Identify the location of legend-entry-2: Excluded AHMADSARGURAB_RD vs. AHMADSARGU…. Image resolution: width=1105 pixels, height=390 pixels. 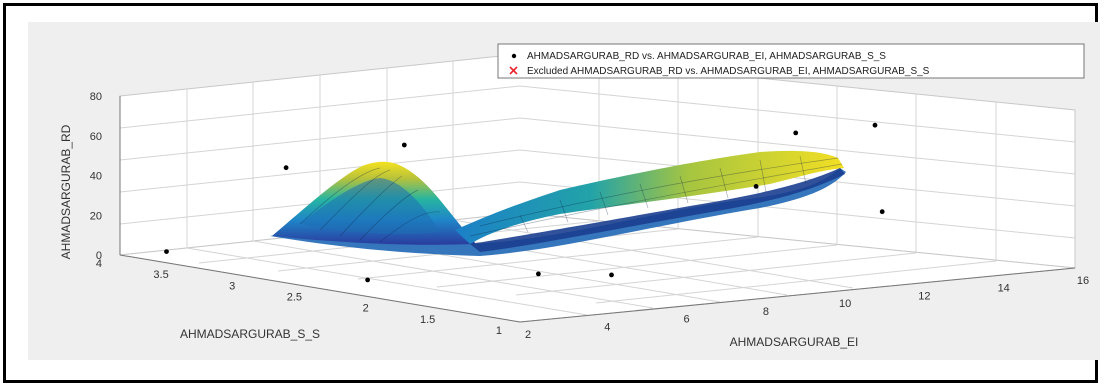
(728, 71).